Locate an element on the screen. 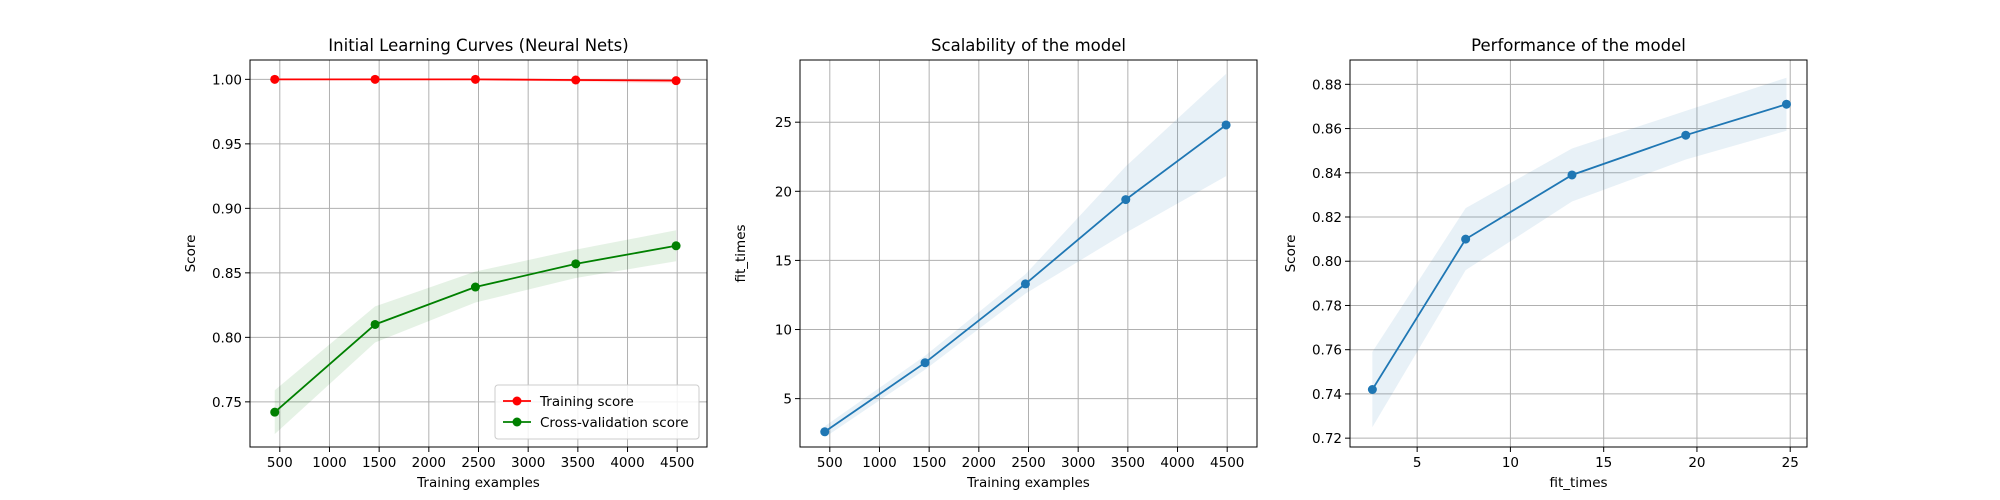 The width and height of the screenshot is (2000, 500). y-tick-label: 0.74 is located at coordinates (1327, 395).